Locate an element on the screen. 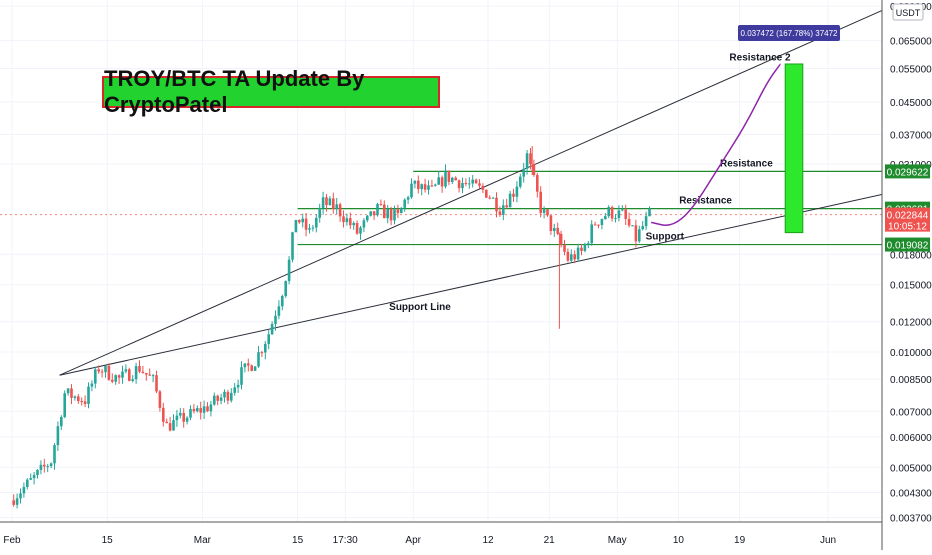  y-tick-label: 0.065000 is located at coordinates (911, 42).